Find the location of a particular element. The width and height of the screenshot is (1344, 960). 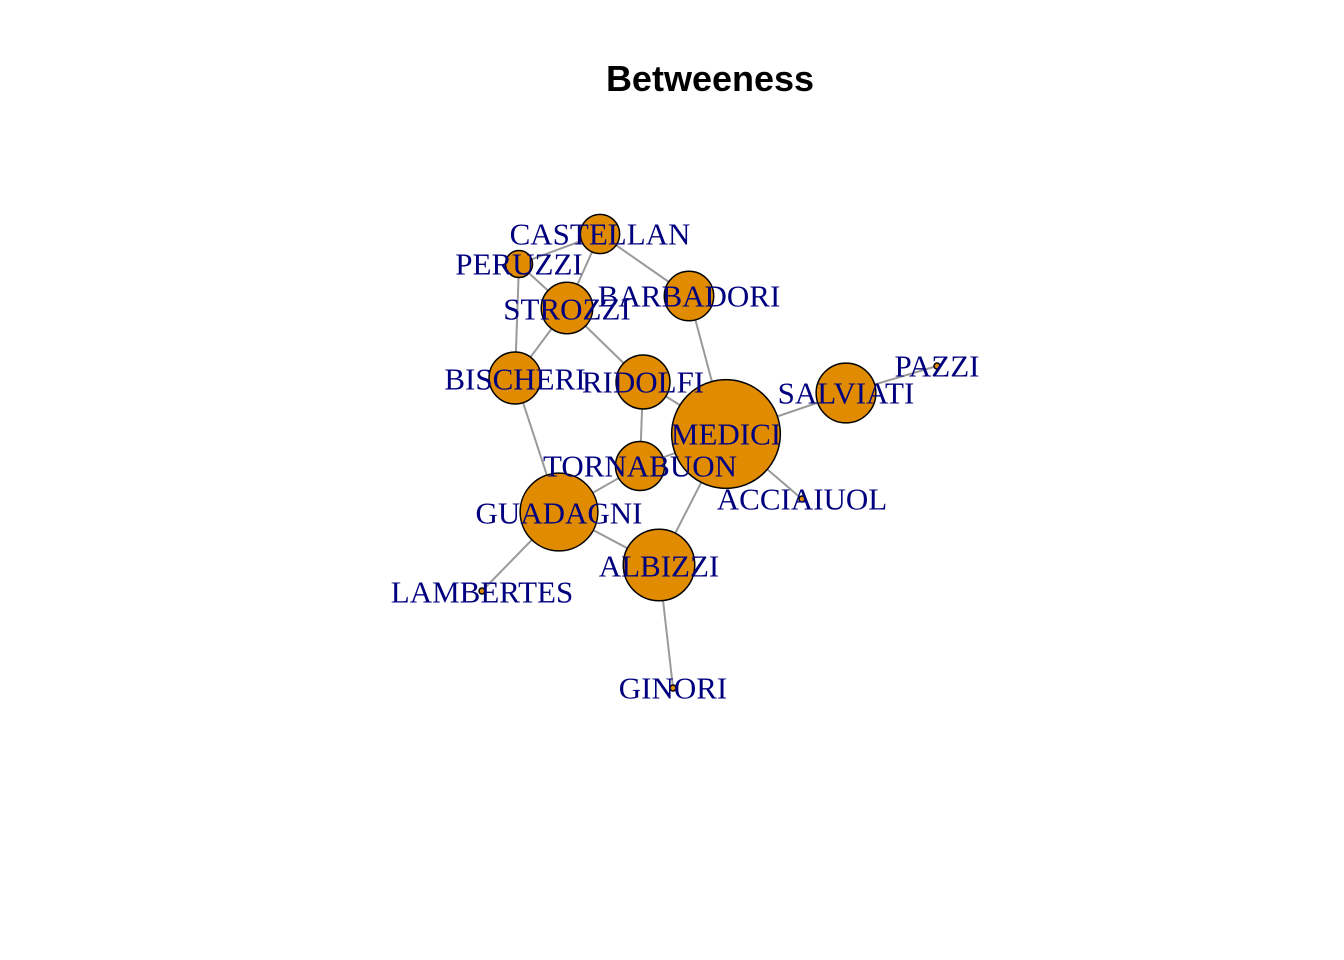

node-pazzi is located at coordinates (937, 366).